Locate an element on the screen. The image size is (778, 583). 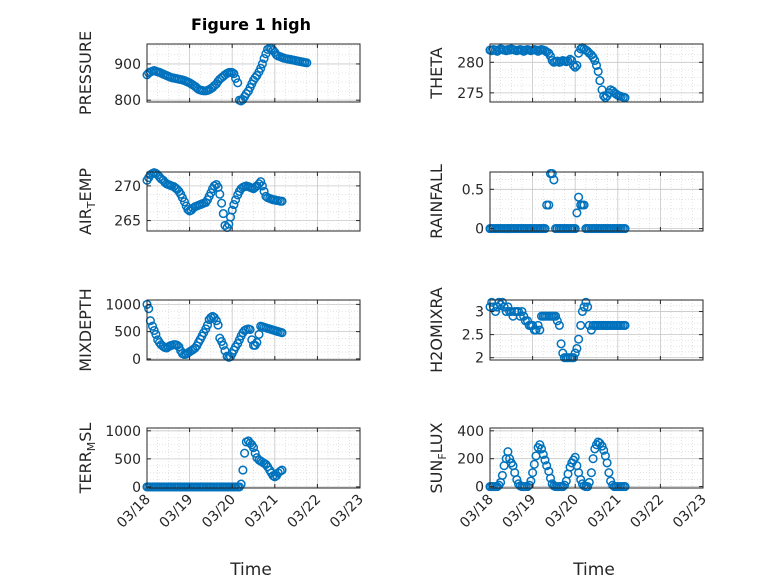
y-tick-label: 800 is located at coordinates (127, 101).